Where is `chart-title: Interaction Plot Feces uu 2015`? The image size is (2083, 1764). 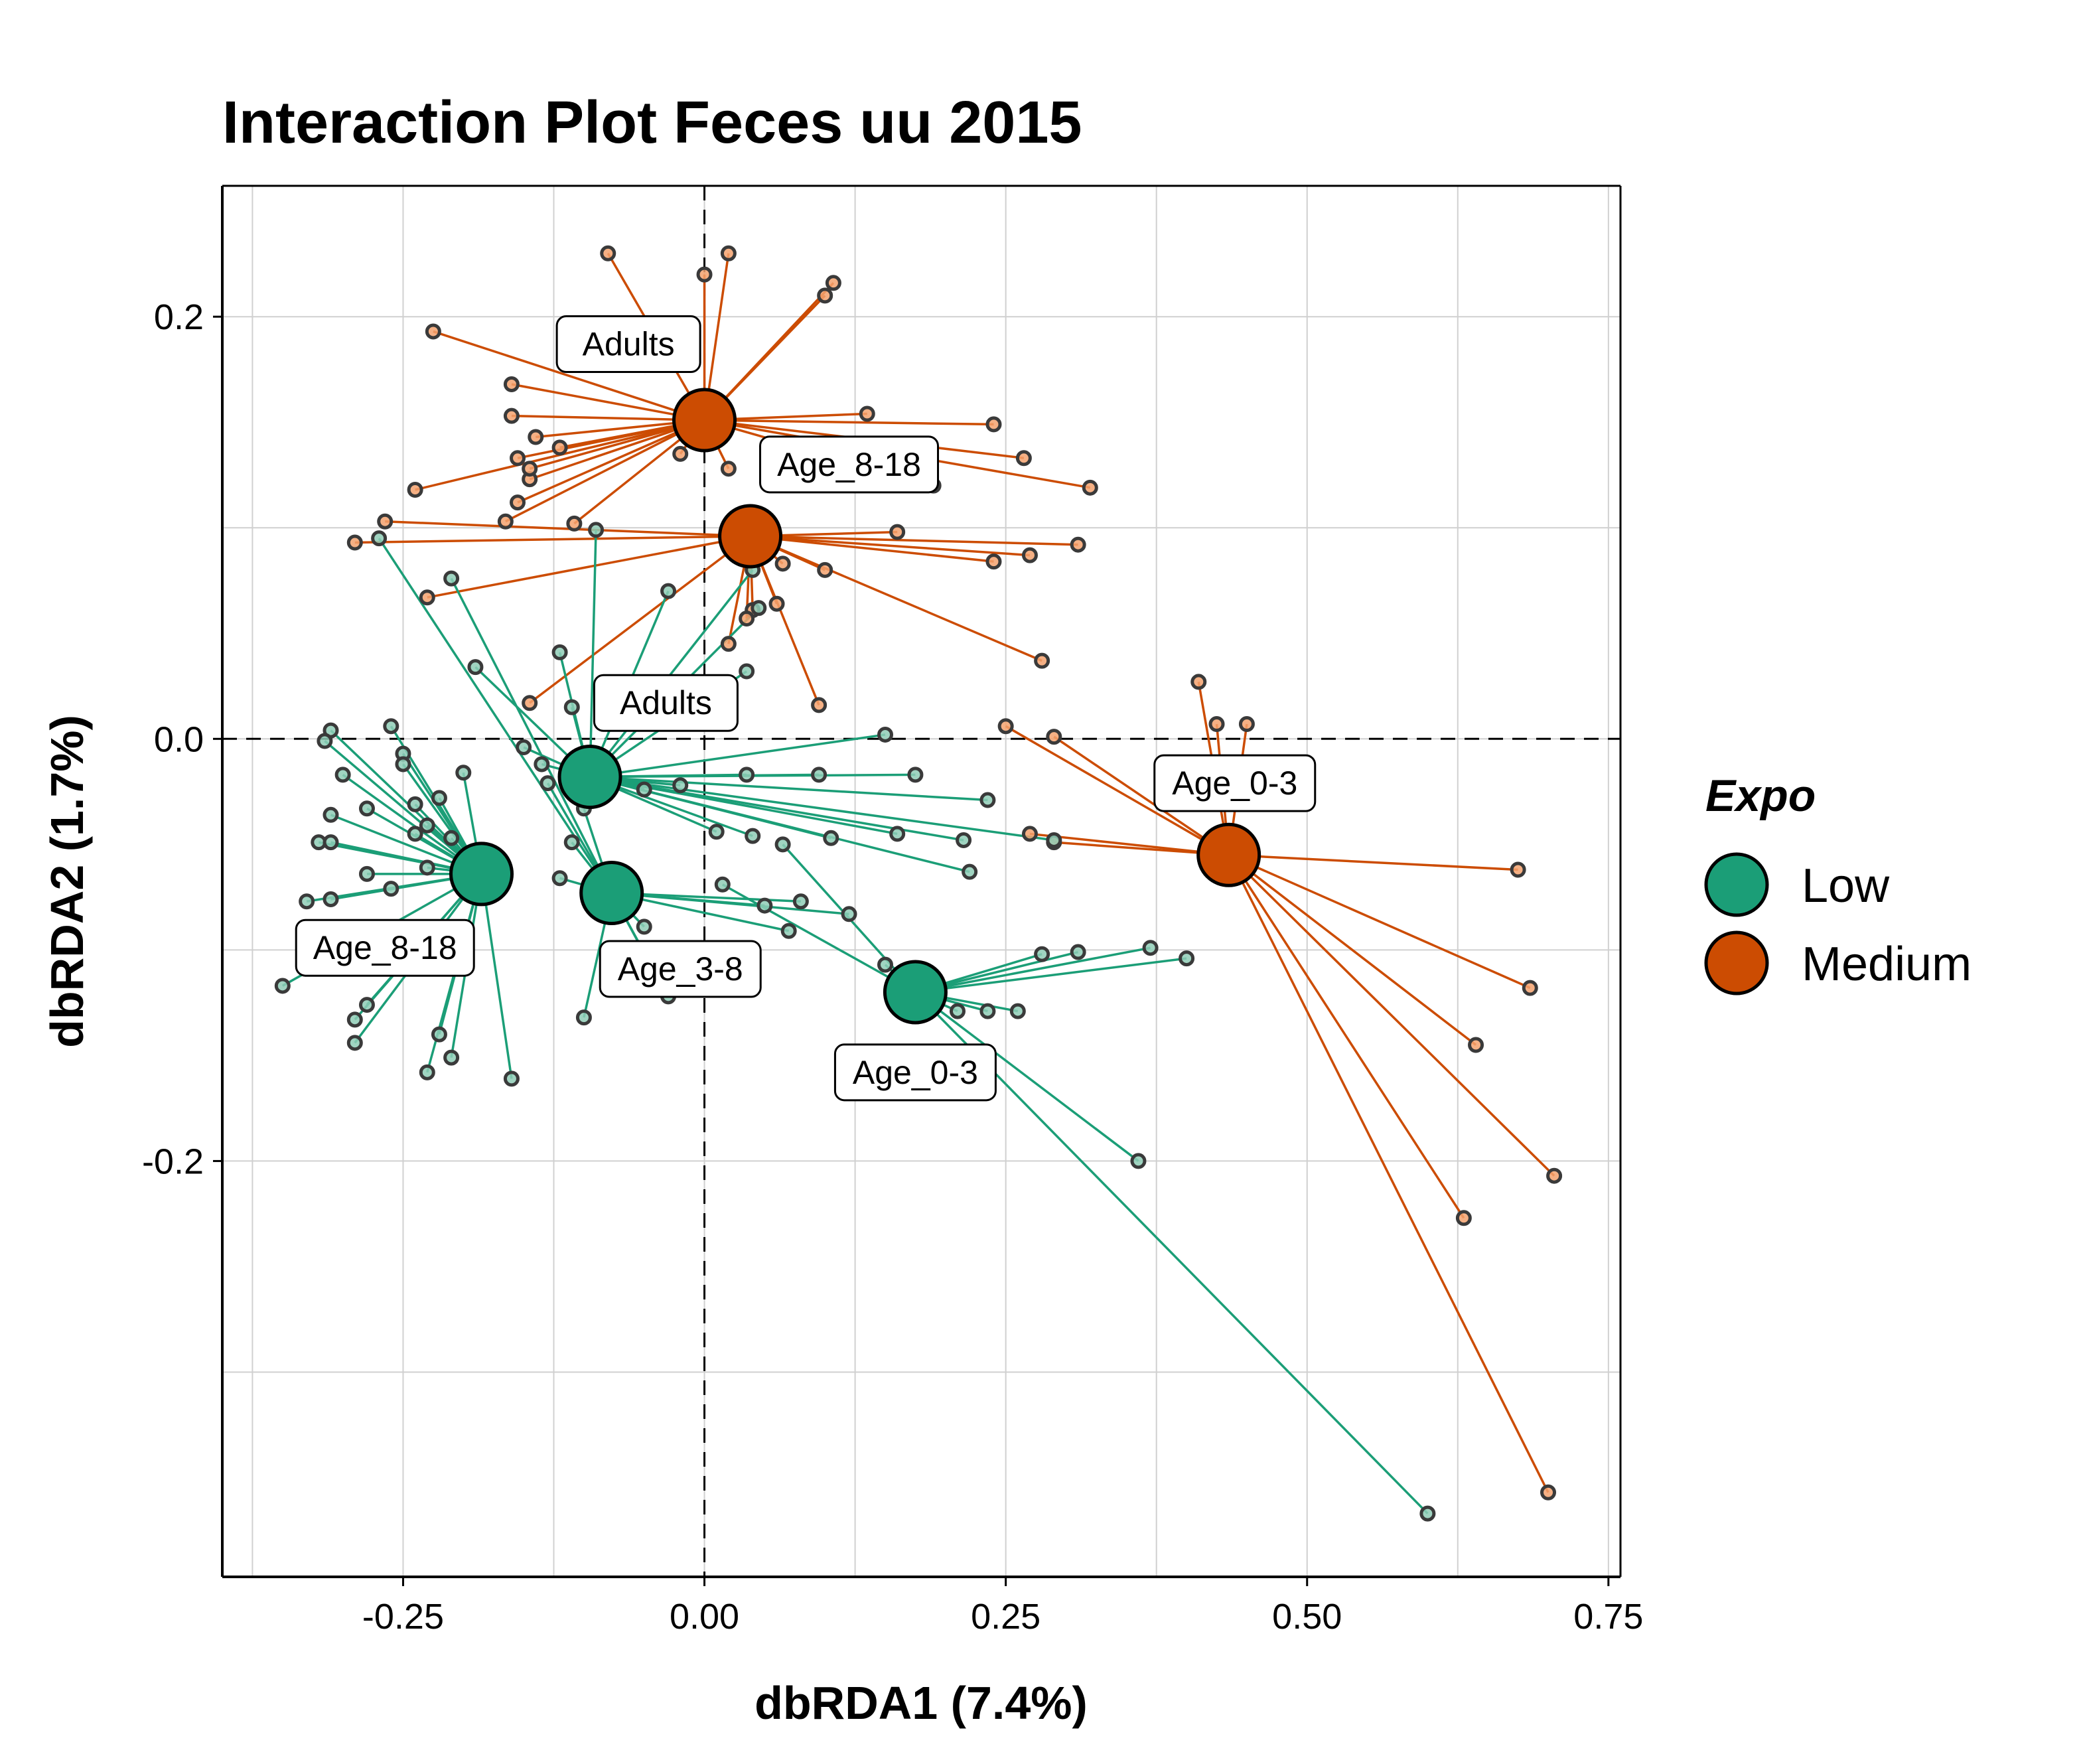
chart-title: Interaction Plot Feces uu 2015 is located at coordinates (652, 123).